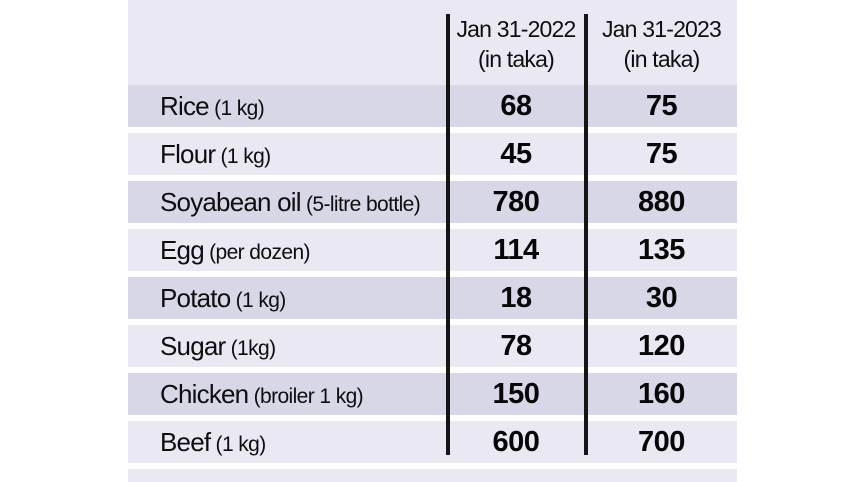  Describe the element at coordinates (661, 441) in the screenshot. I see `price-2023: 700` at that location.